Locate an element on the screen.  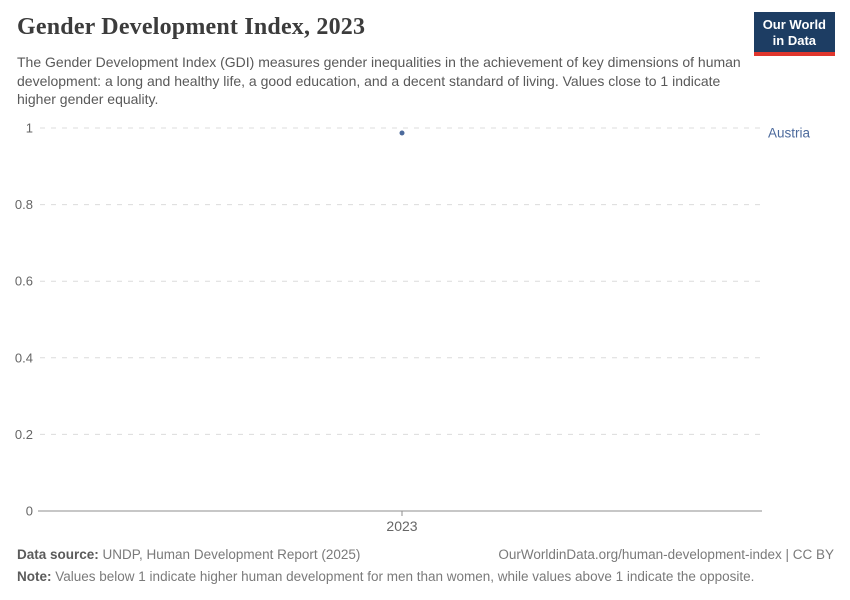
x-tick-label: 2023 is located at coordinates (401, 526).